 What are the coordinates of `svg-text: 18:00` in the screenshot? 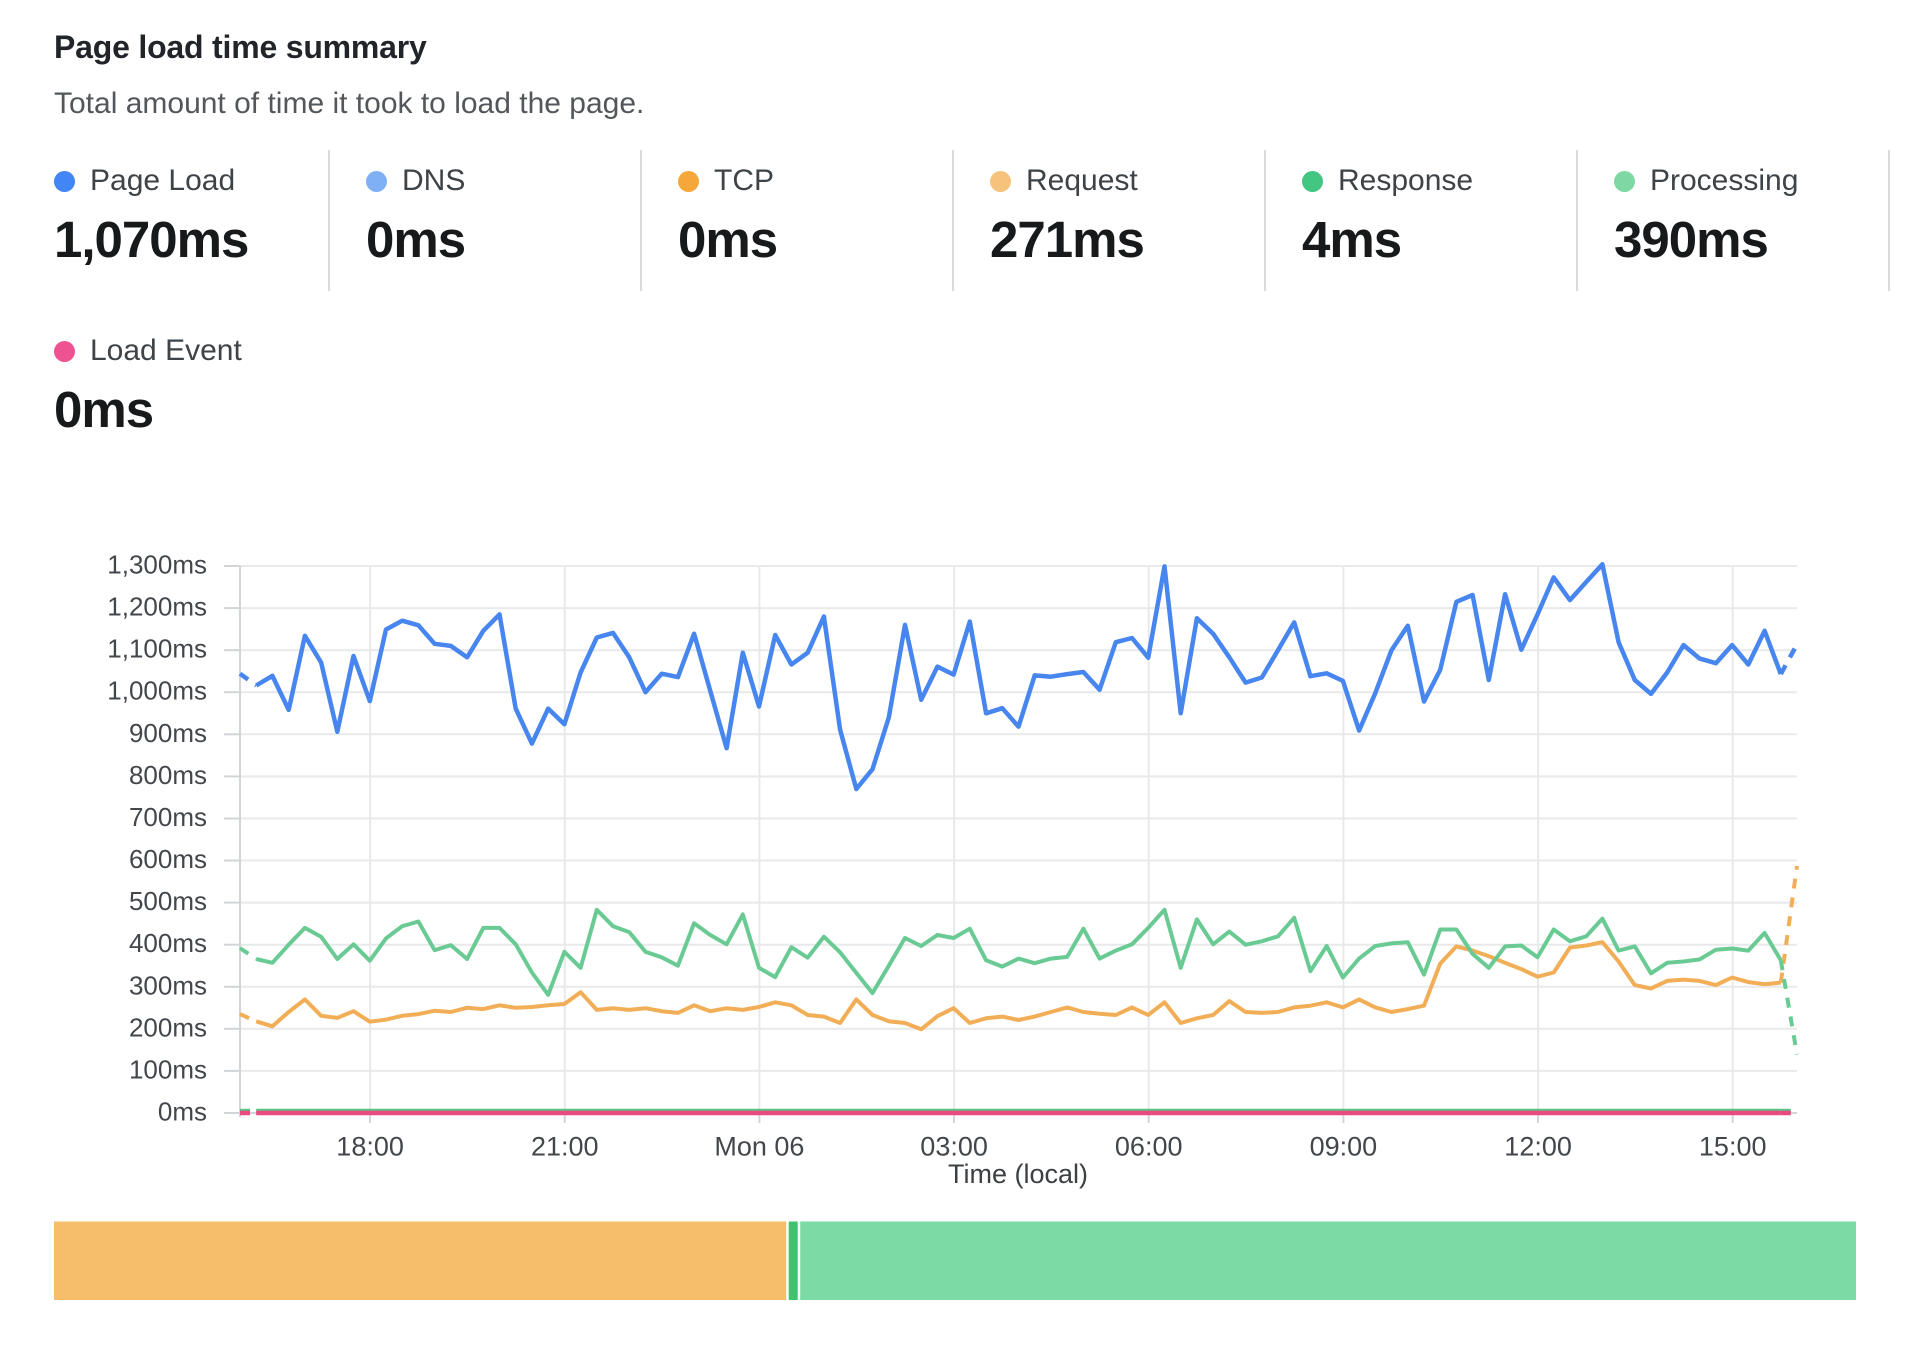 It's located at (370, 1147).